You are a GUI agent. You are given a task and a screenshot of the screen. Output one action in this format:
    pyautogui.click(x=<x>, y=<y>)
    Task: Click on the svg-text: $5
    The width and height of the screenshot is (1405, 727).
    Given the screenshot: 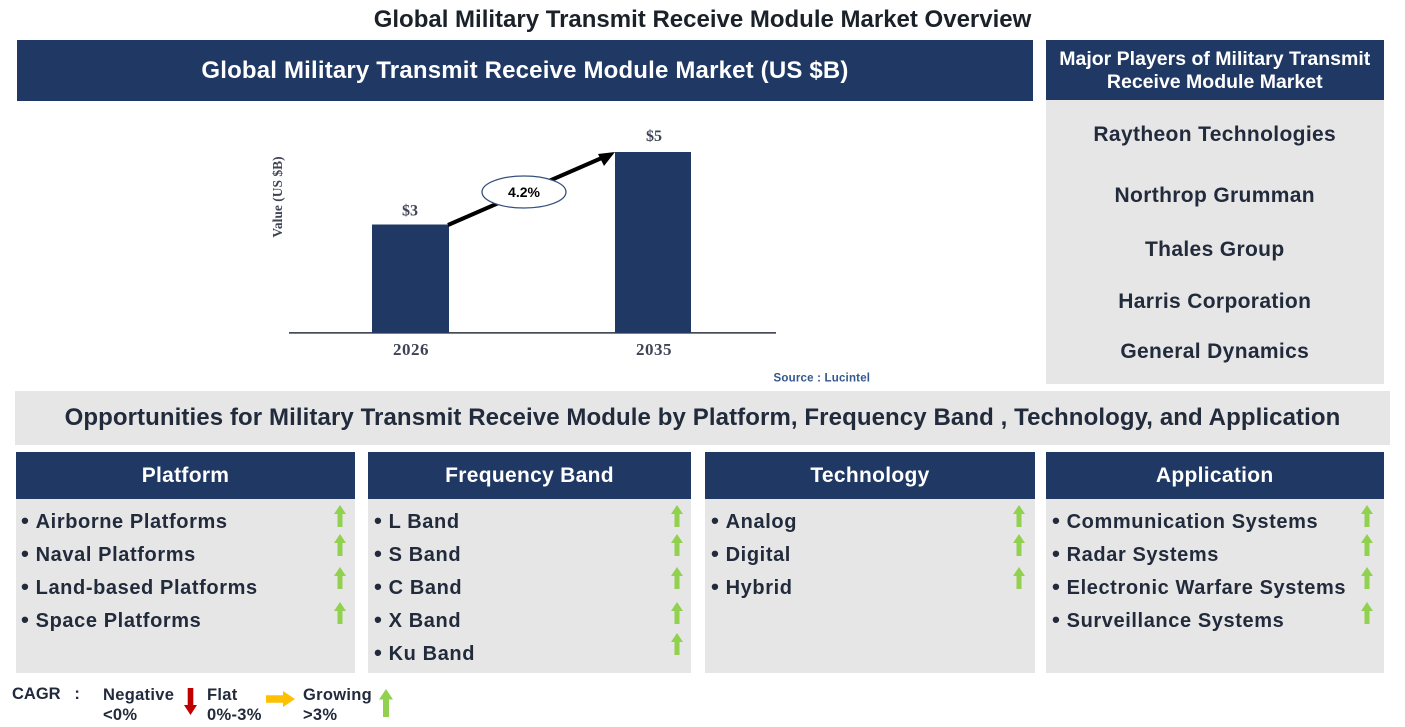 What is the action you would take?
    pyautogui.click(x=654, y=136)
    